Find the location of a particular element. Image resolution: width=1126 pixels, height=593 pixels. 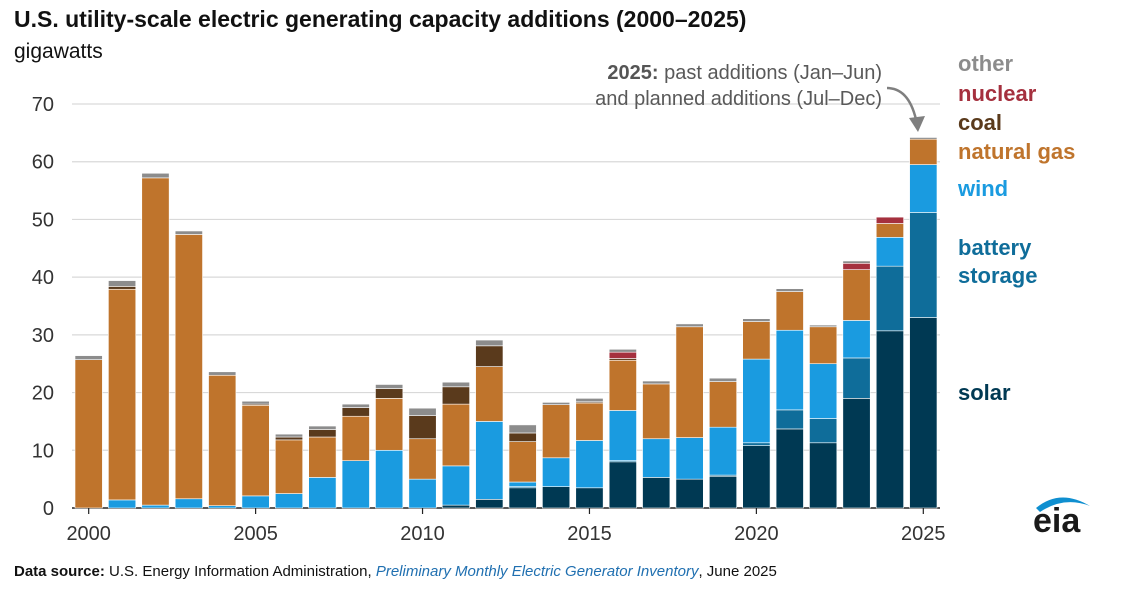

bar-segment-wind-2012 is located at coordinates (489, 460).